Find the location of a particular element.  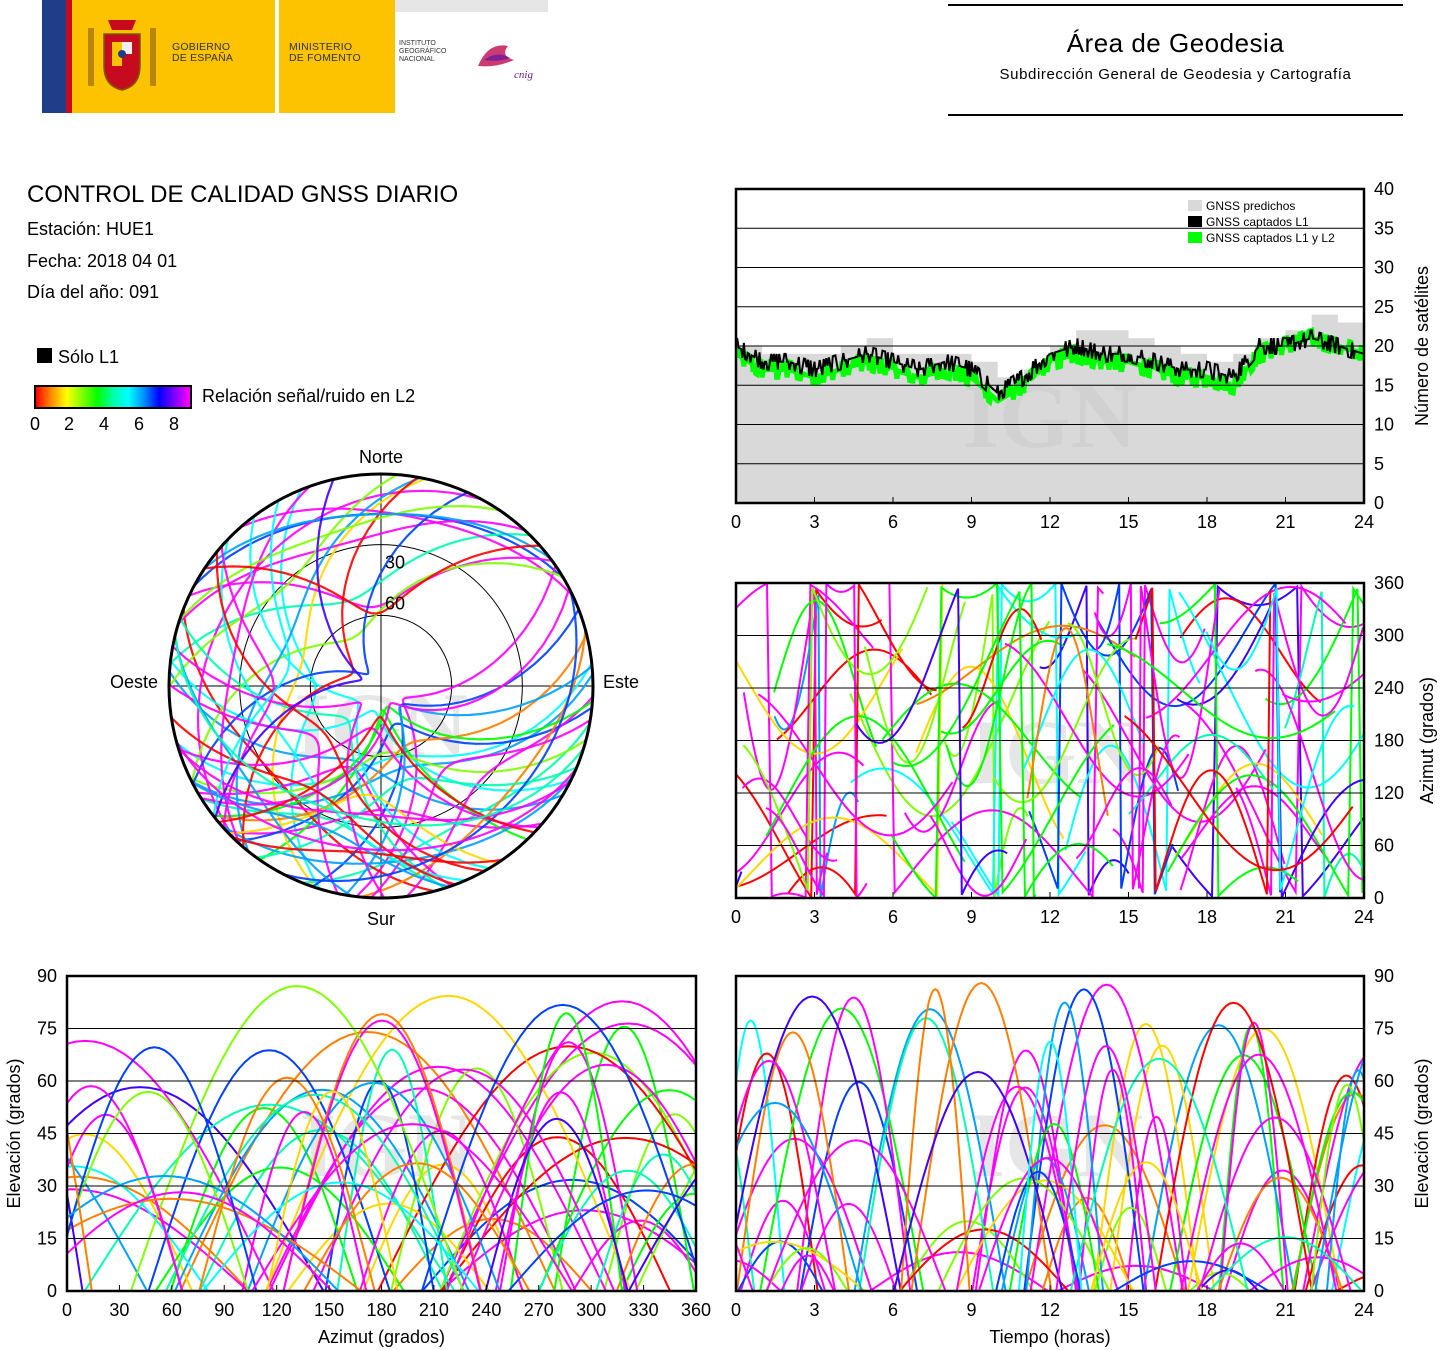

x-tick-label: 120 is located at coordinates (277, 1310).